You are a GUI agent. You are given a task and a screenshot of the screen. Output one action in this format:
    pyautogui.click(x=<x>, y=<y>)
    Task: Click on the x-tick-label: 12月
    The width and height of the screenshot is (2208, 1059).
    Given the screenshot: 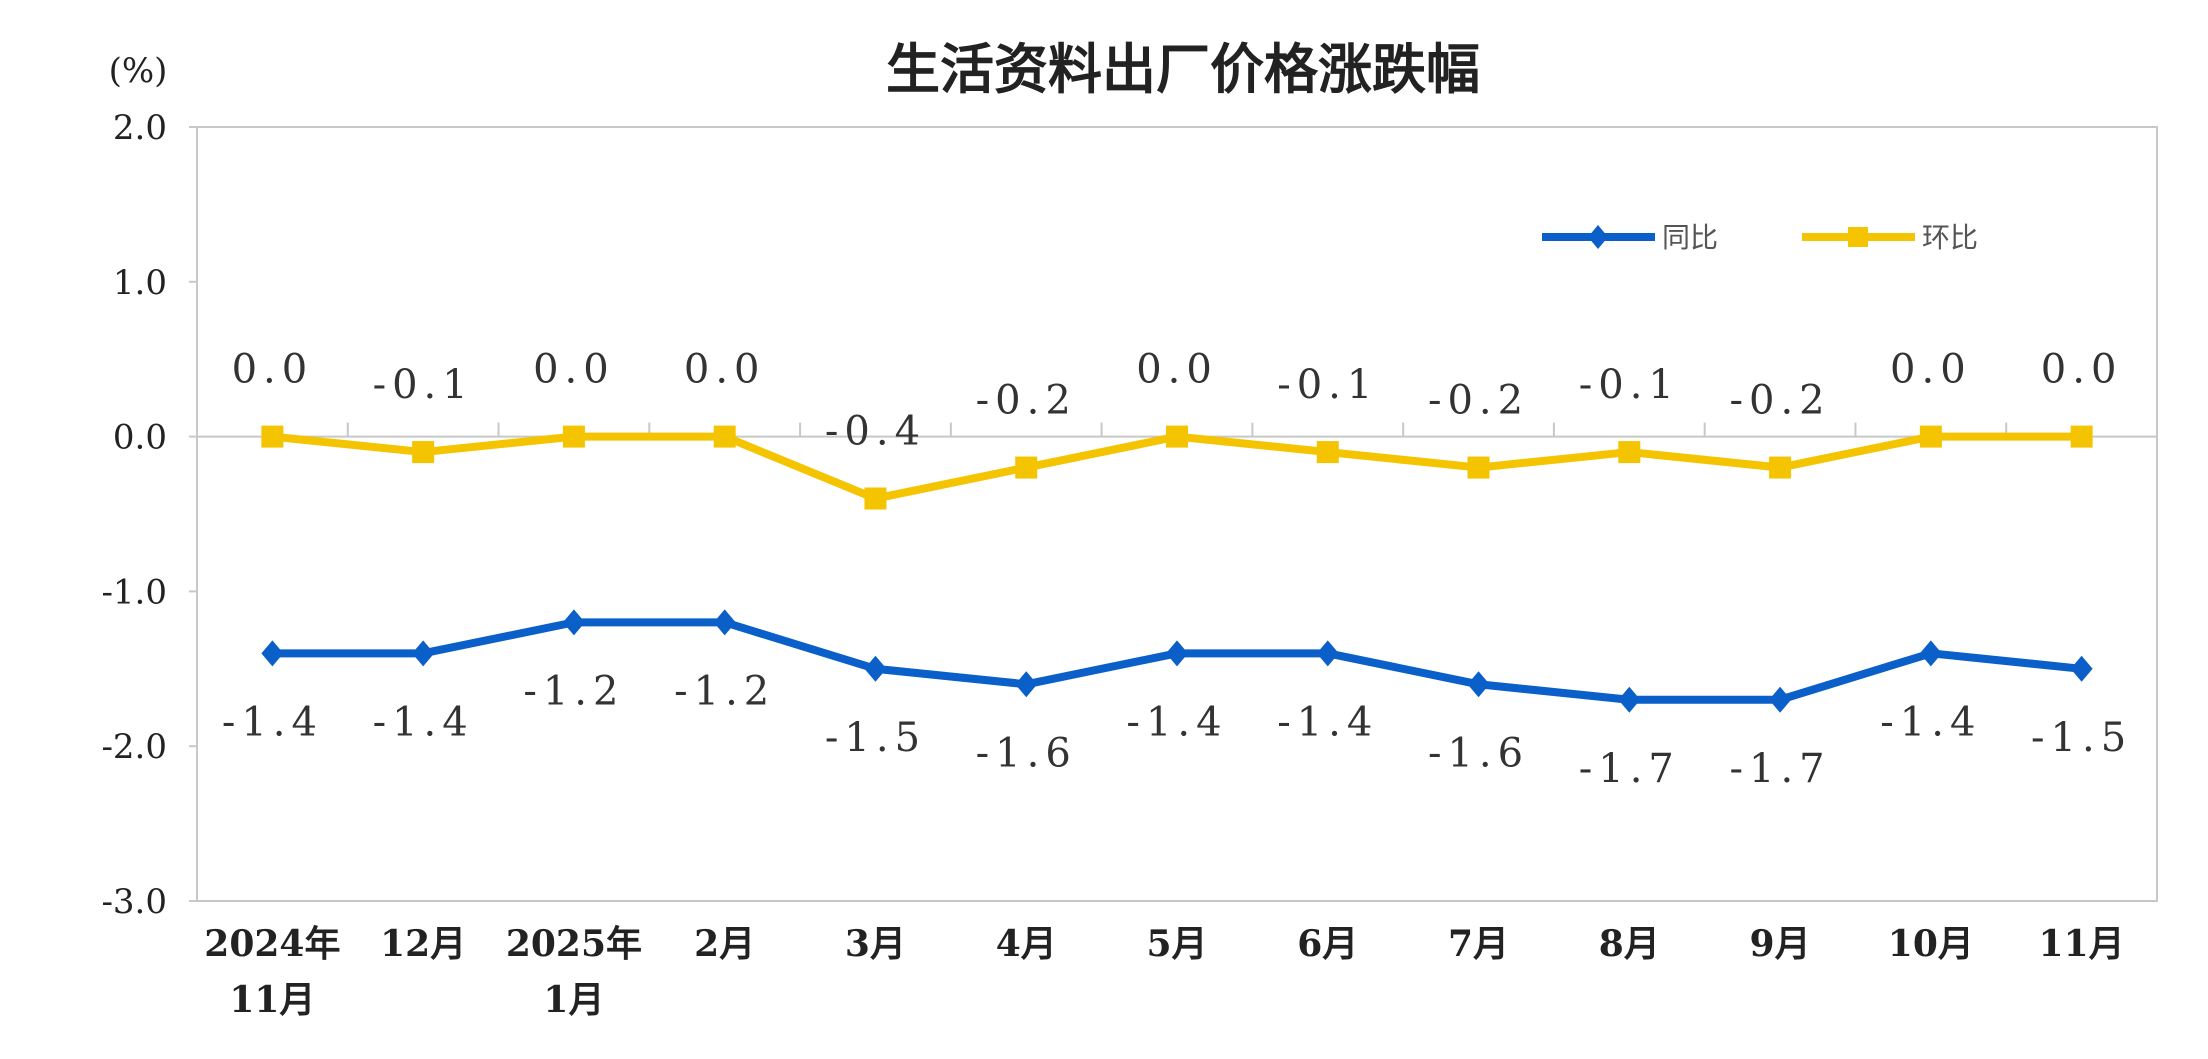 What is the action you would take?
    pyautogui.click(x=423, y=944)
    